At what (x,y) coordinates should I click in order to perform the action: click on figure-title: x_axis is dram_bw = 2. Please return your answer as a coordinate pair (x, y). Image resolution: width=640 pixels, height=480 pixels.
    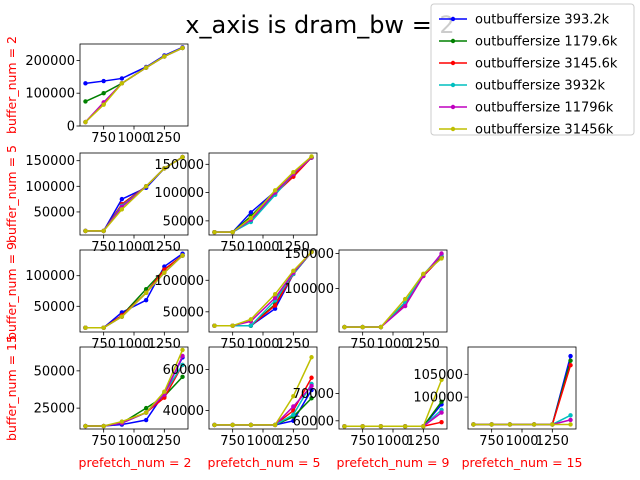
    Looking at the image, I should click on (319, 25).